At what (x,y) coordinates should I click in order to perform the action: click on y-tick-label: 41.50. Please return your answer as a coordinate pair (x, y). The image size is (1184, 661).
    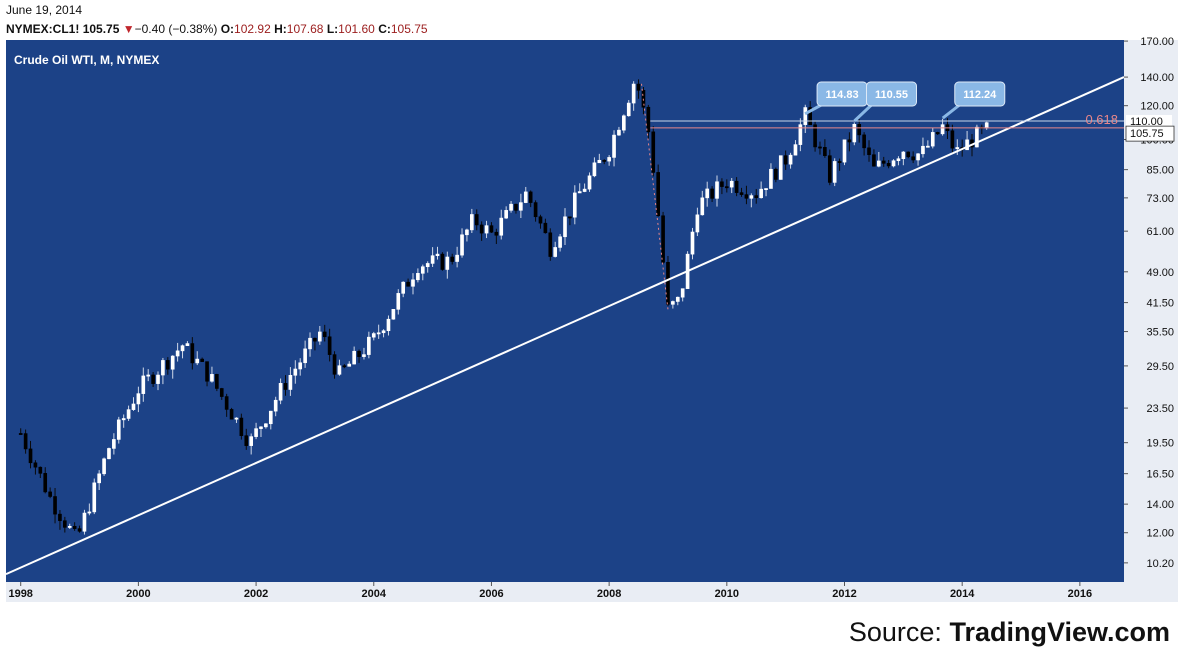
    Looking at the image, I should click on (1160, 304).